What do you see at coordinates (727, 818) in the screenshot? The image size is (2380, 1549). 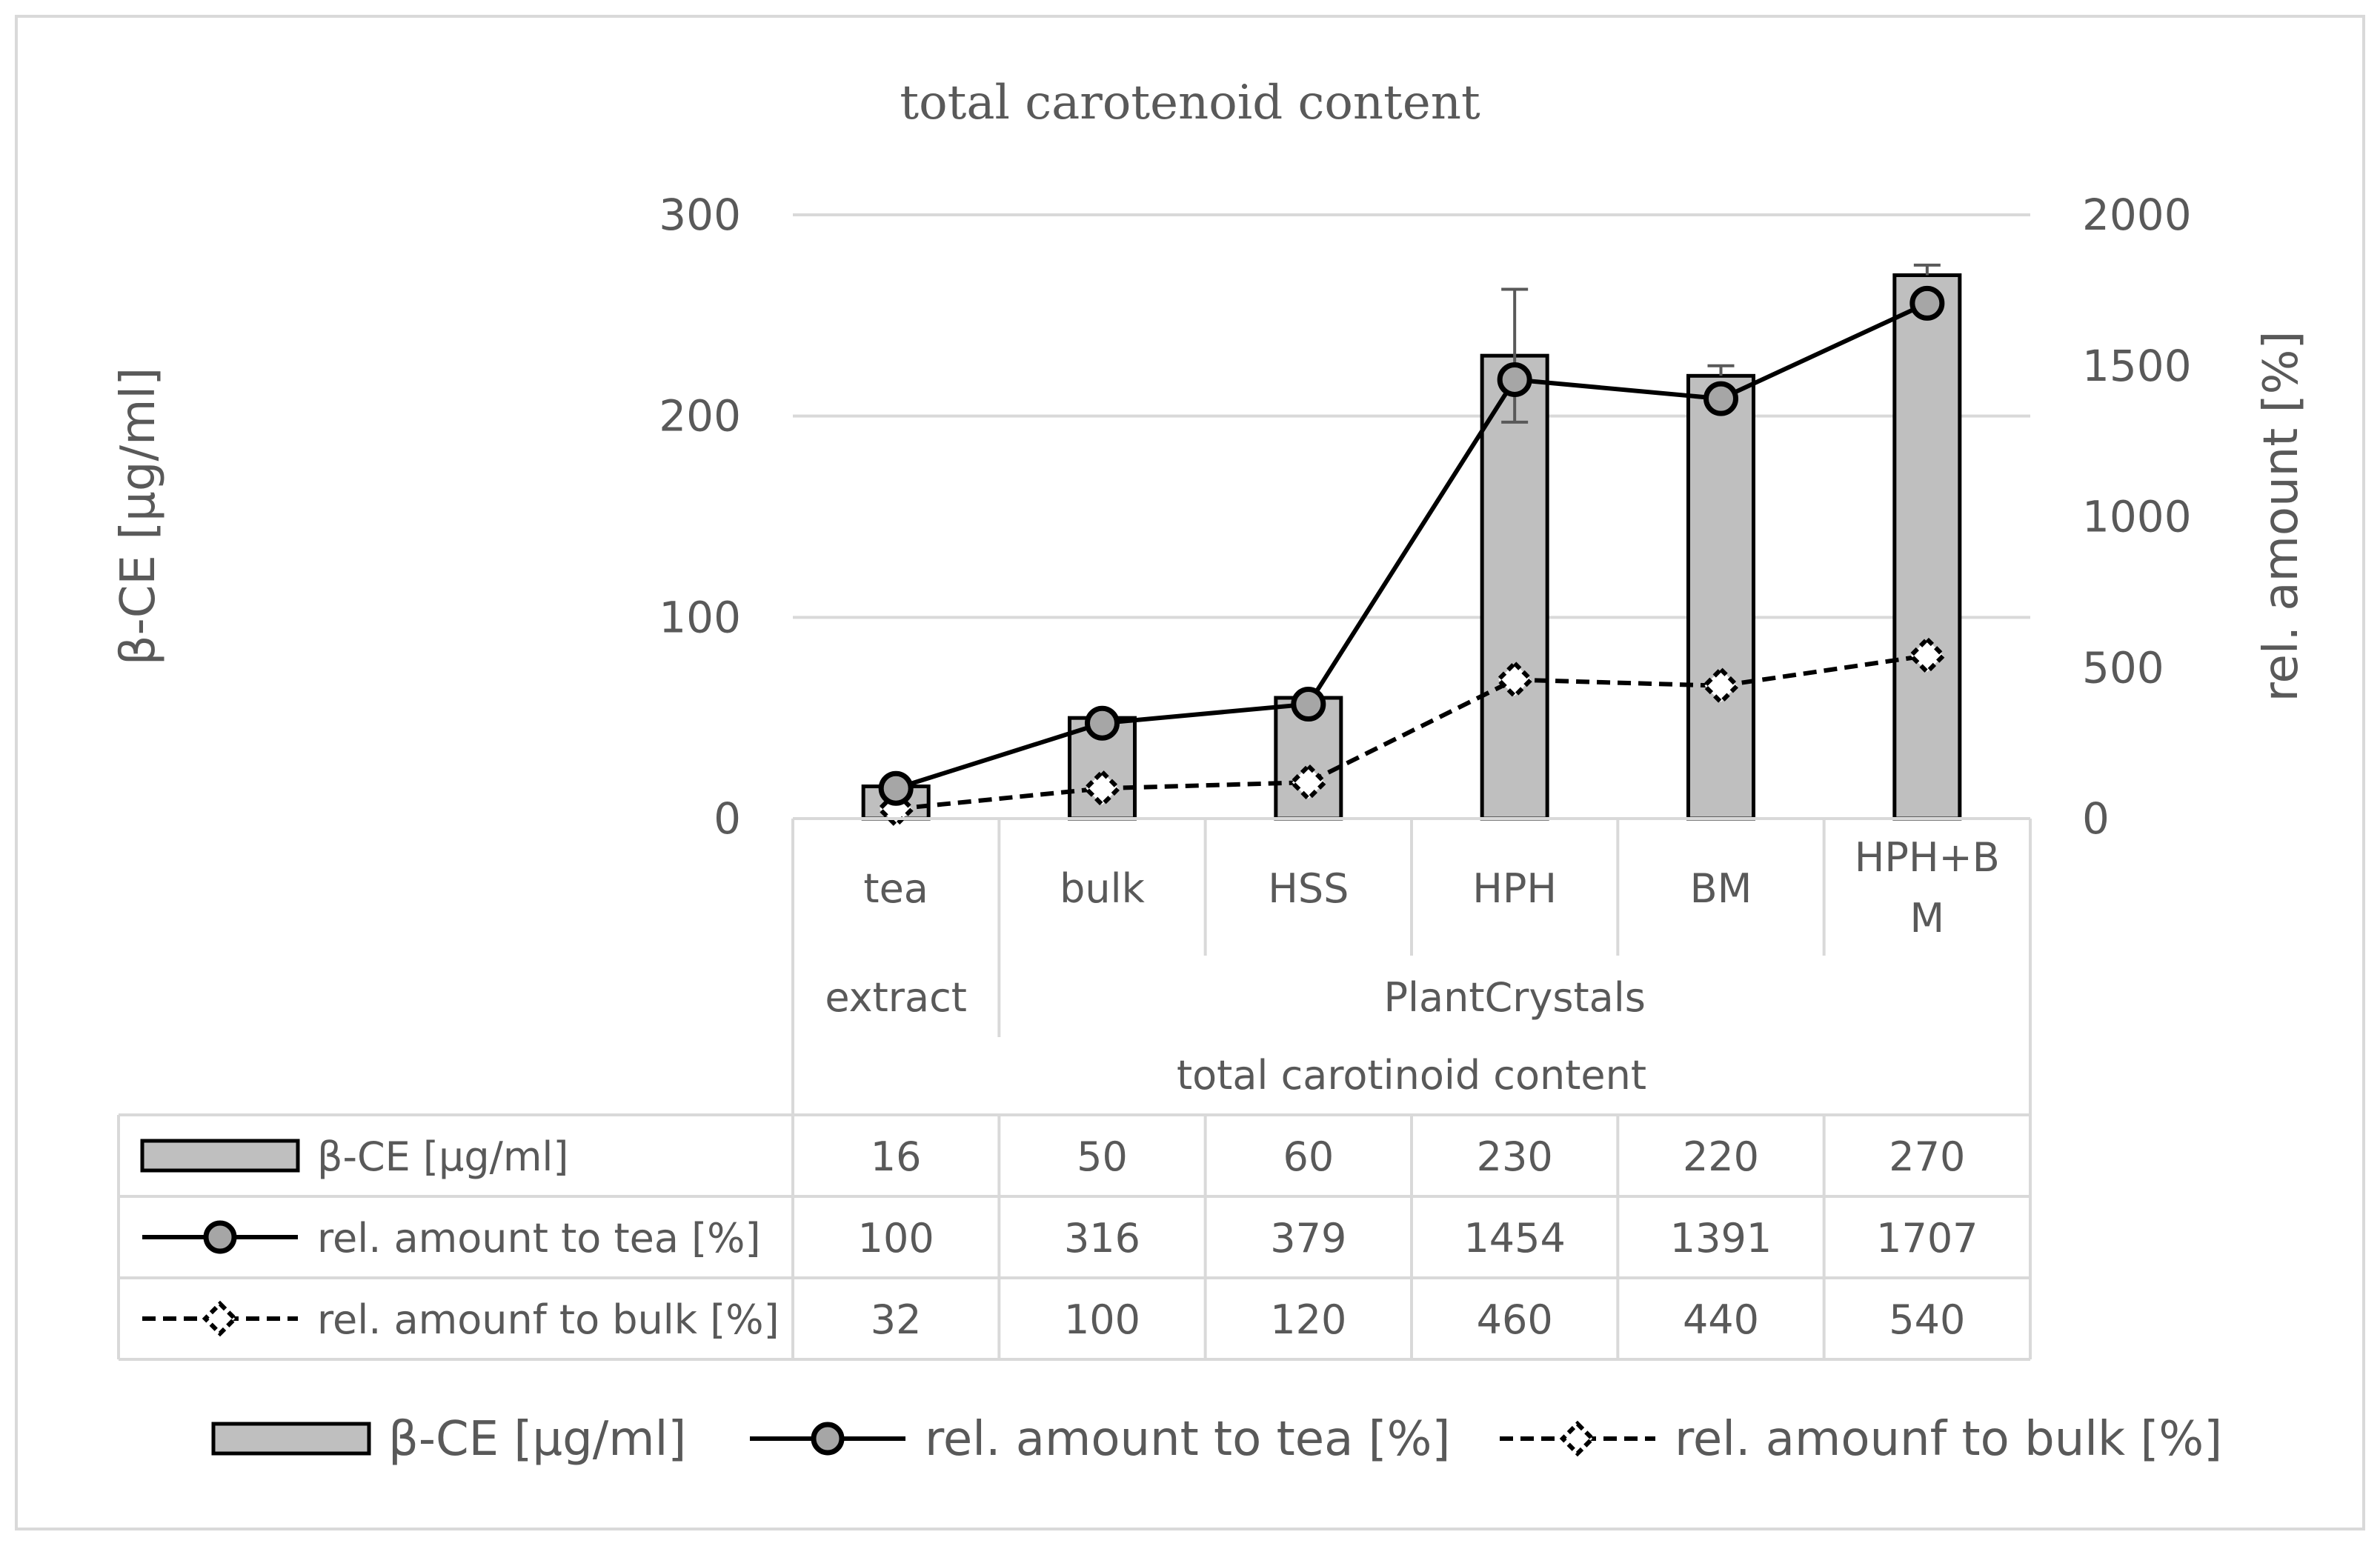 I see `y-tick-label-left: 0` at bounding box center [727, 818].